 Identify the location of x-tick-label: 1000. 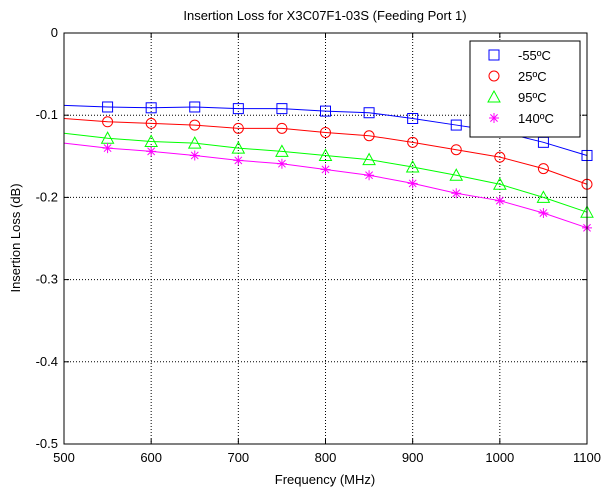
(499, 457).